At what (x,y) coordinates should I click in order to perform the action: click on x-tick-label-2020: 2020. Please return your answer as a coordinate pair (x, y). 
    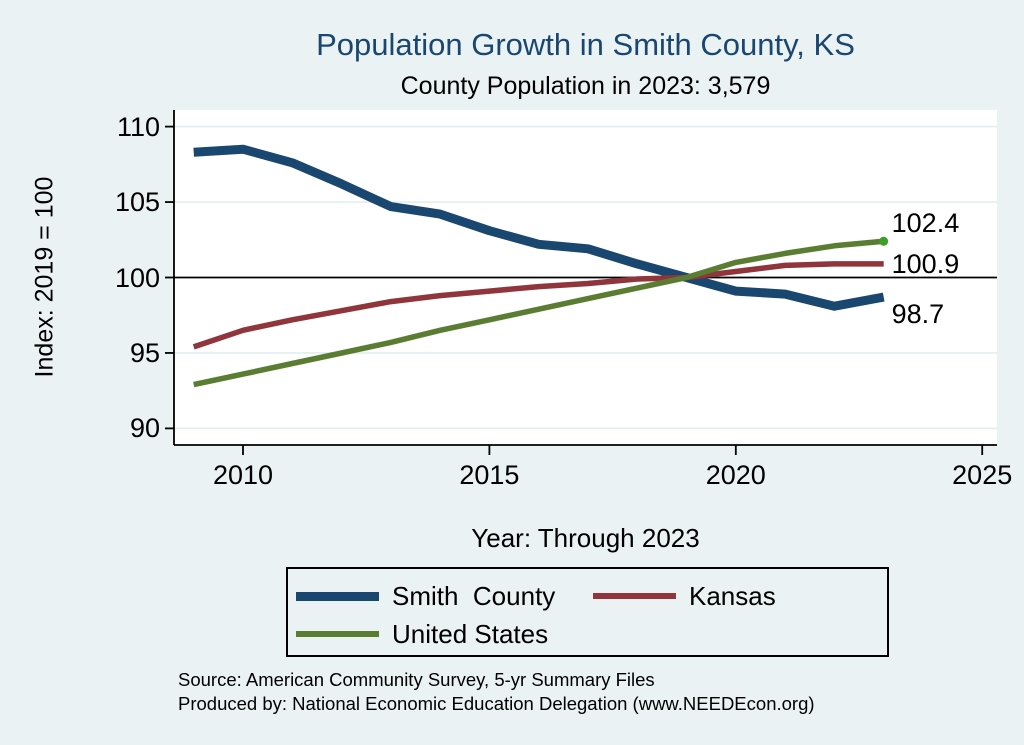
    Looking at the image, I should click on (735, 475).